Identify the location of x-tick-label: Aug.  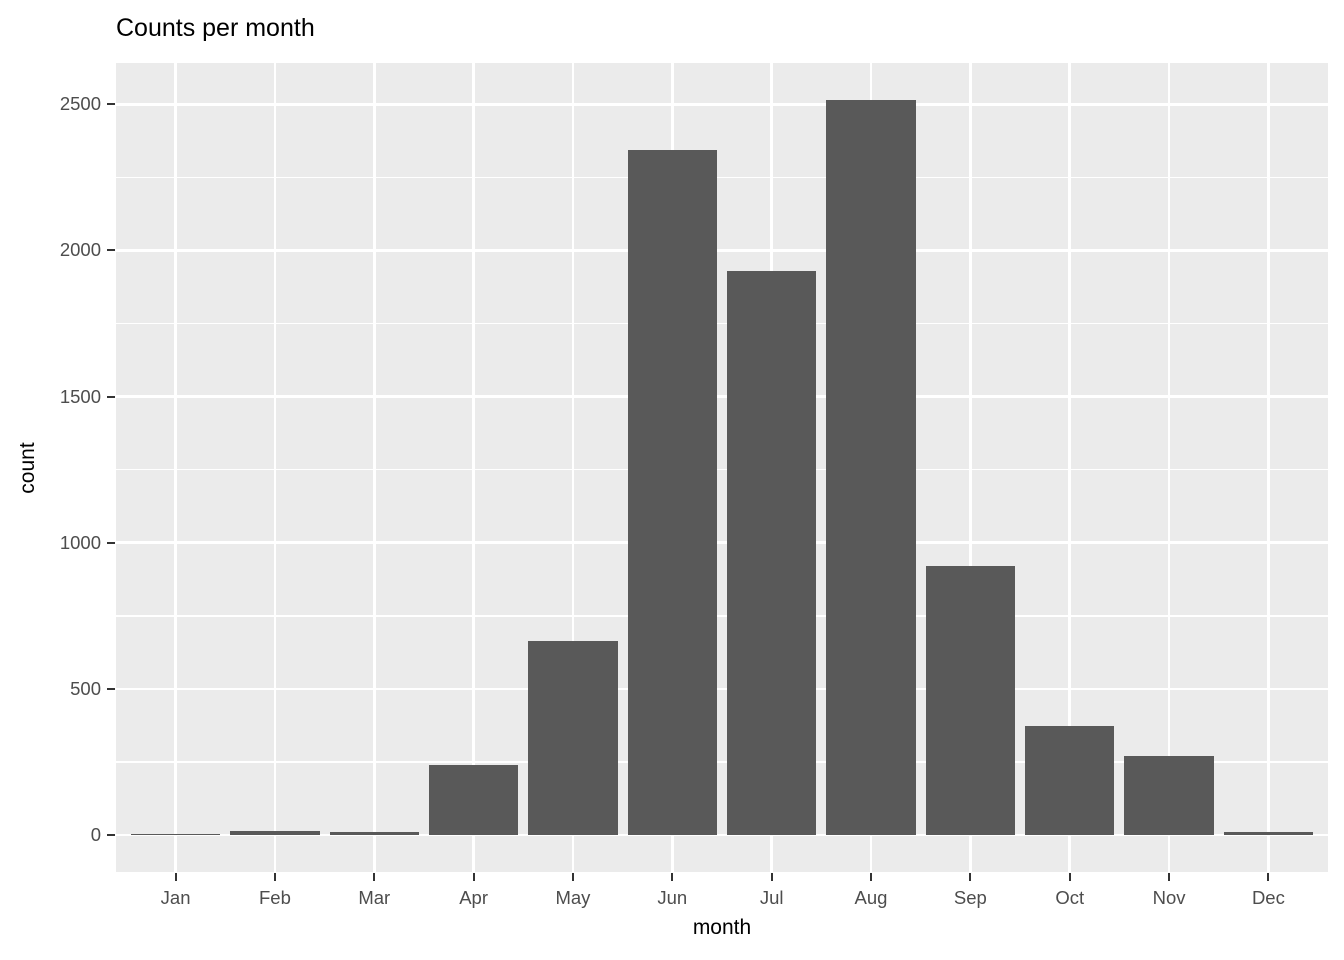
(871, 897).